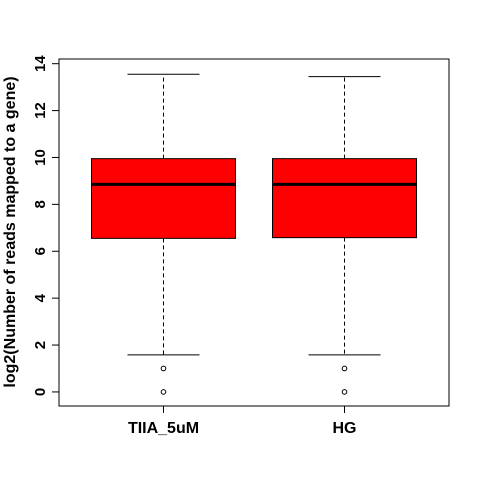  Describe the element at coordinates (40, 251) in the screenshot. I see `y-tick-label: 6` at that location.